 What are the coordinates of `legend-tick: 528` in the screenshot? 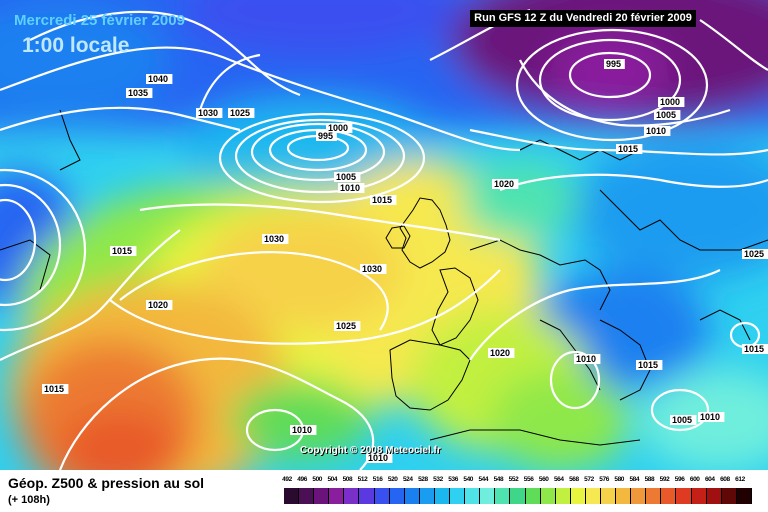 It's located at (423, 479).